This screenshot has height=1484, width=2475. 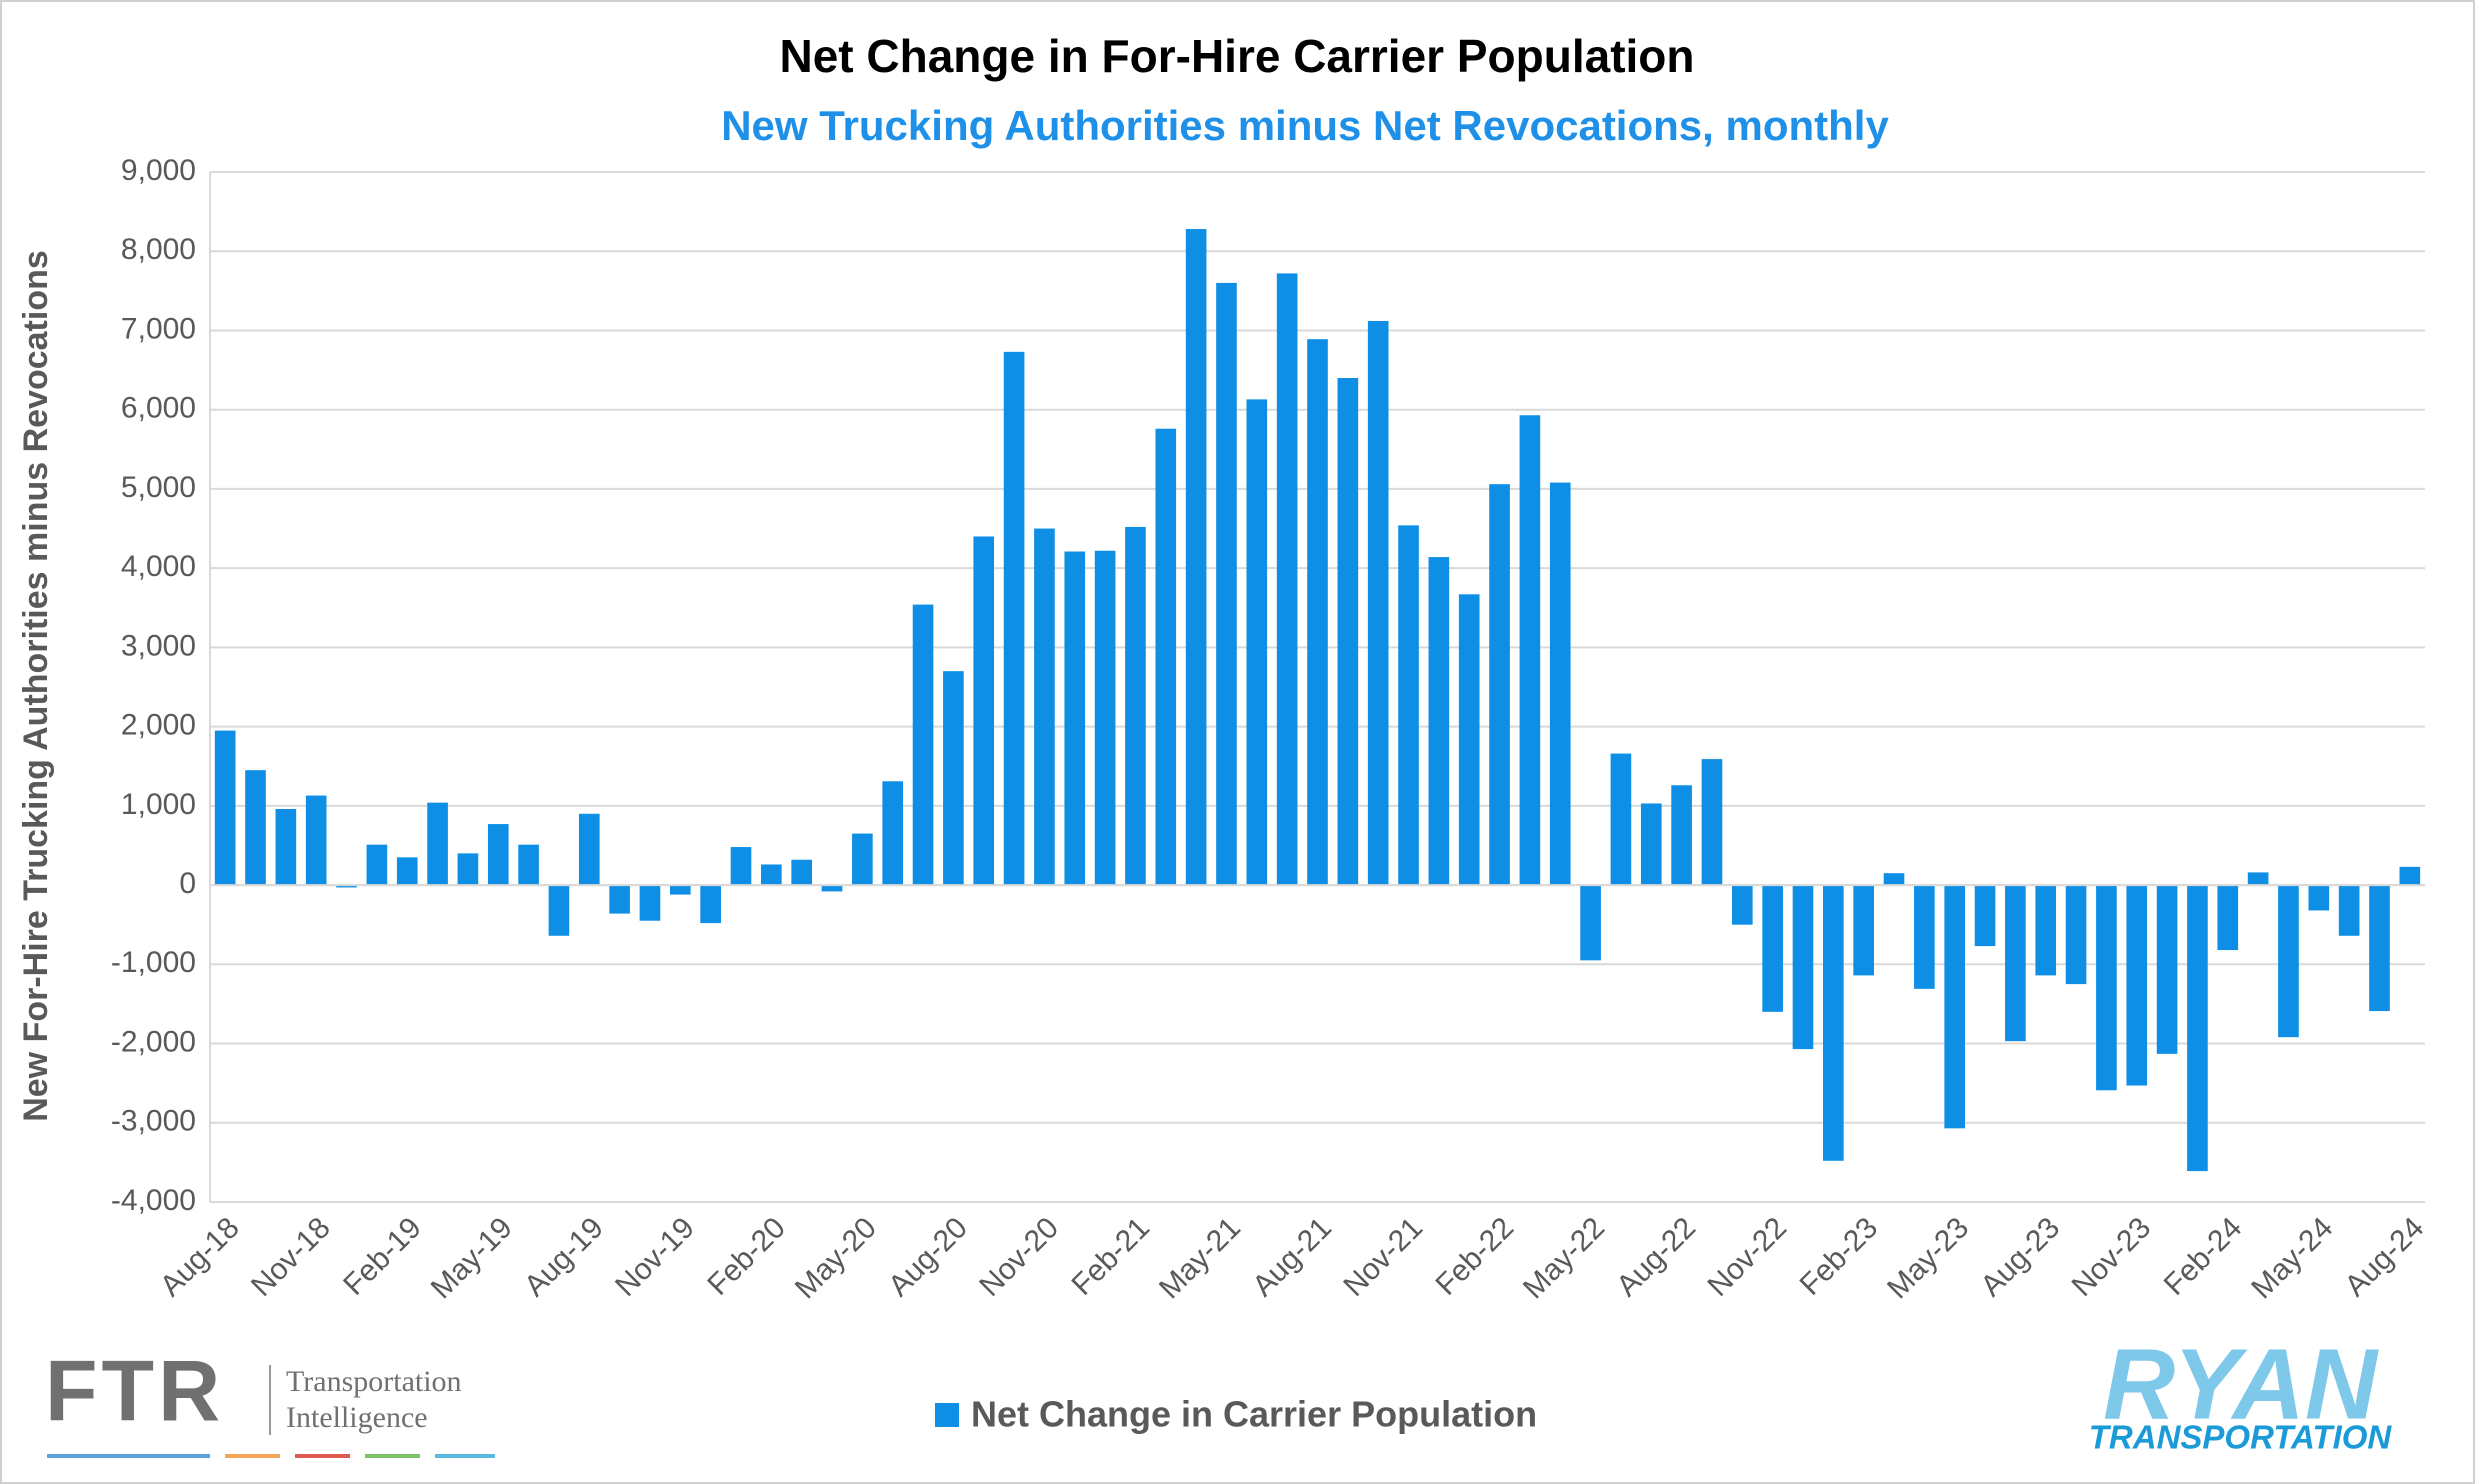 What do you see at coordinates (158, 804) in the screenshot?
I see `y-tick-label: 1,000` at bounding box center [158, 804].